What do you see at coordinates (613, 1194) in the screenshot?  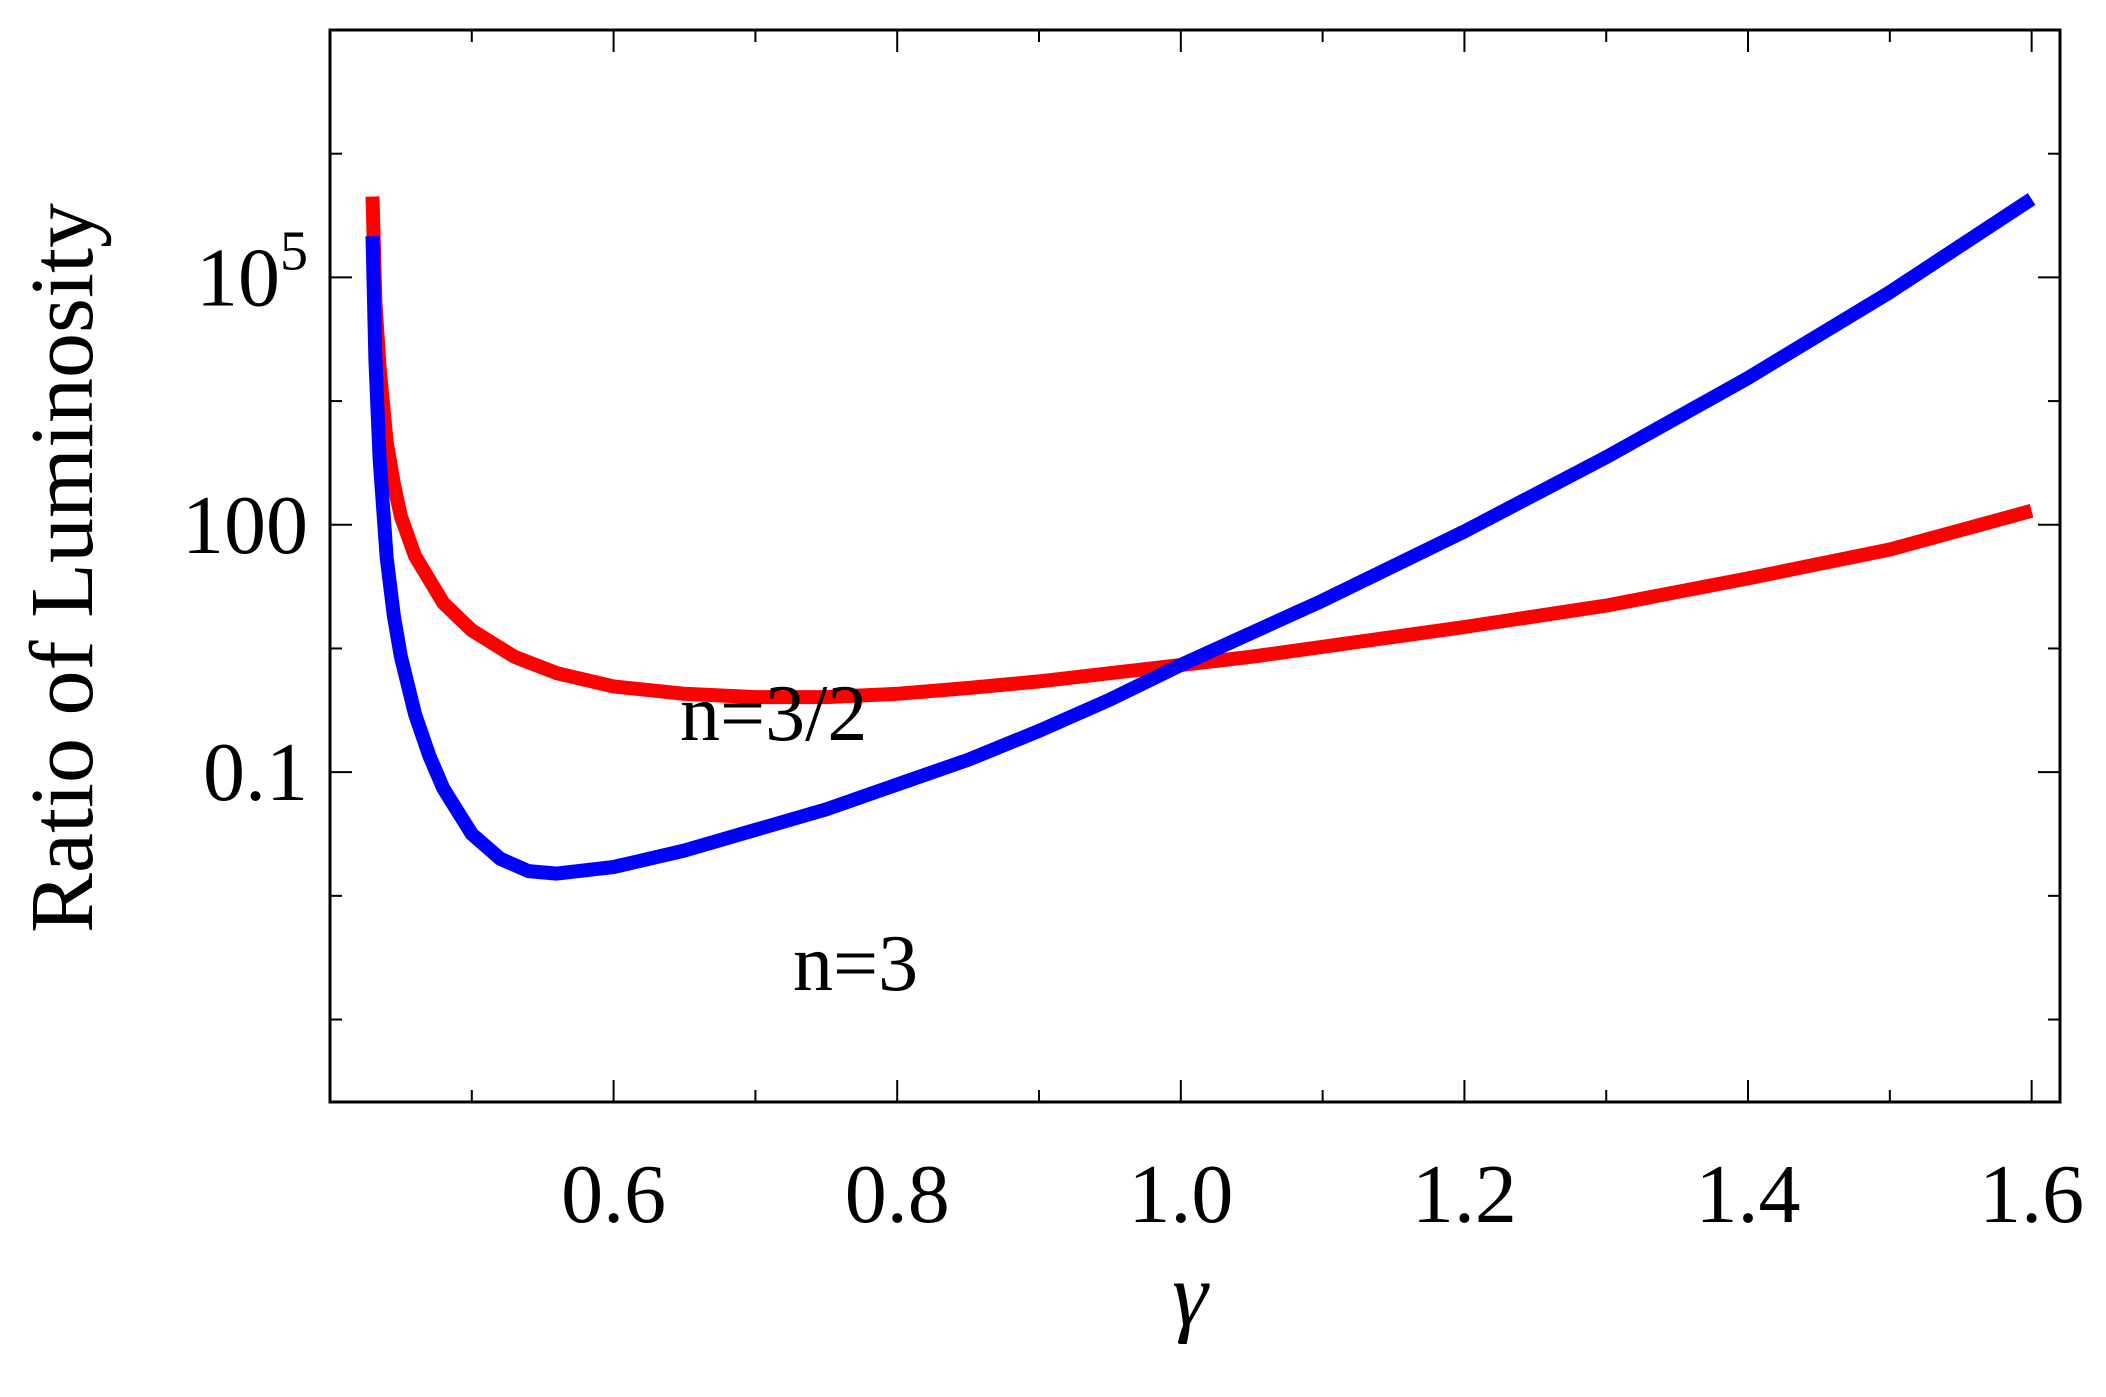 I see `x-tick-label: 0.6` at bounding box center [613, 1194].